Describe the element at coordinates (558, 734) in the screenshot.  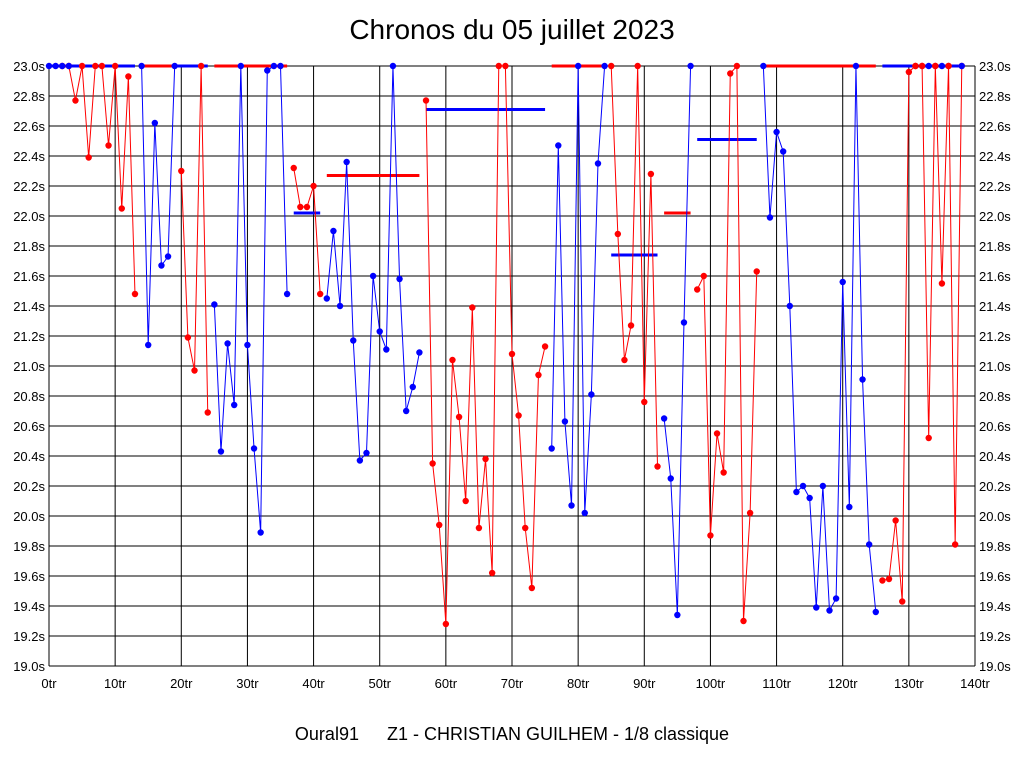
I see `pilot-info: Z1 - CHRISTIAN GUILHEM - 1/8 classique` at that location.